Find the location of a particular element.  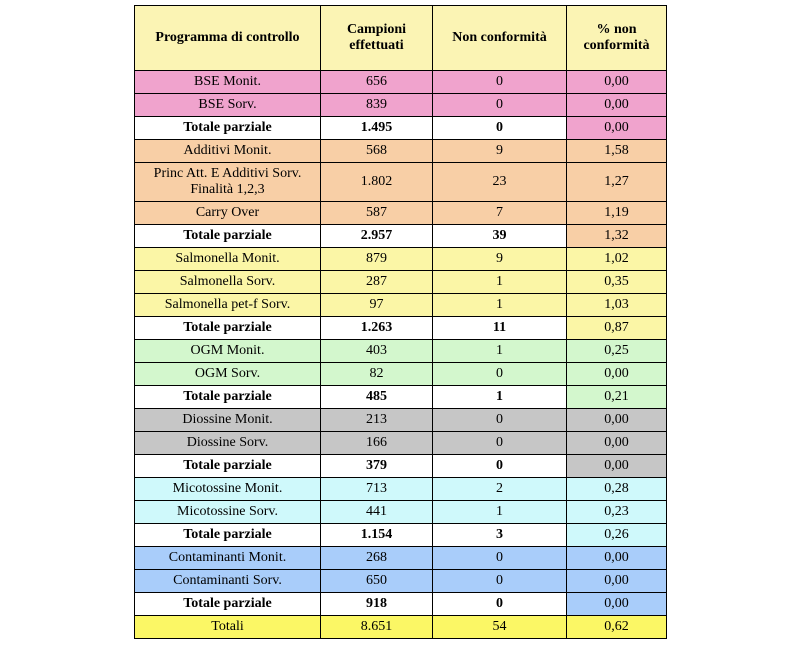

samples-cell: 166 is located at coordinates (376, 443).